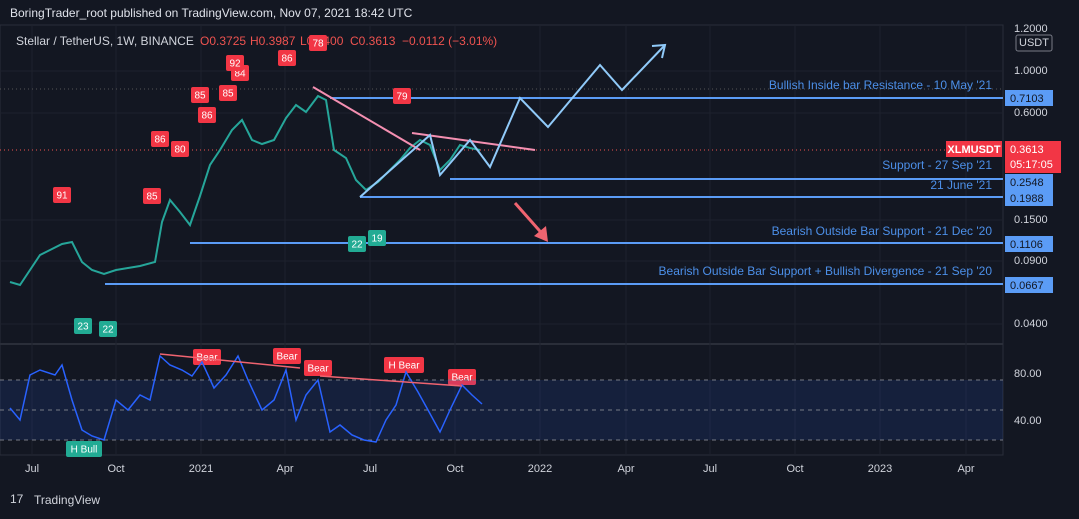 Image resolution: width=1079 pixels, height=519 pixels. I want to click on level-label: Support - 27 Sep '21, so click(937, 165).